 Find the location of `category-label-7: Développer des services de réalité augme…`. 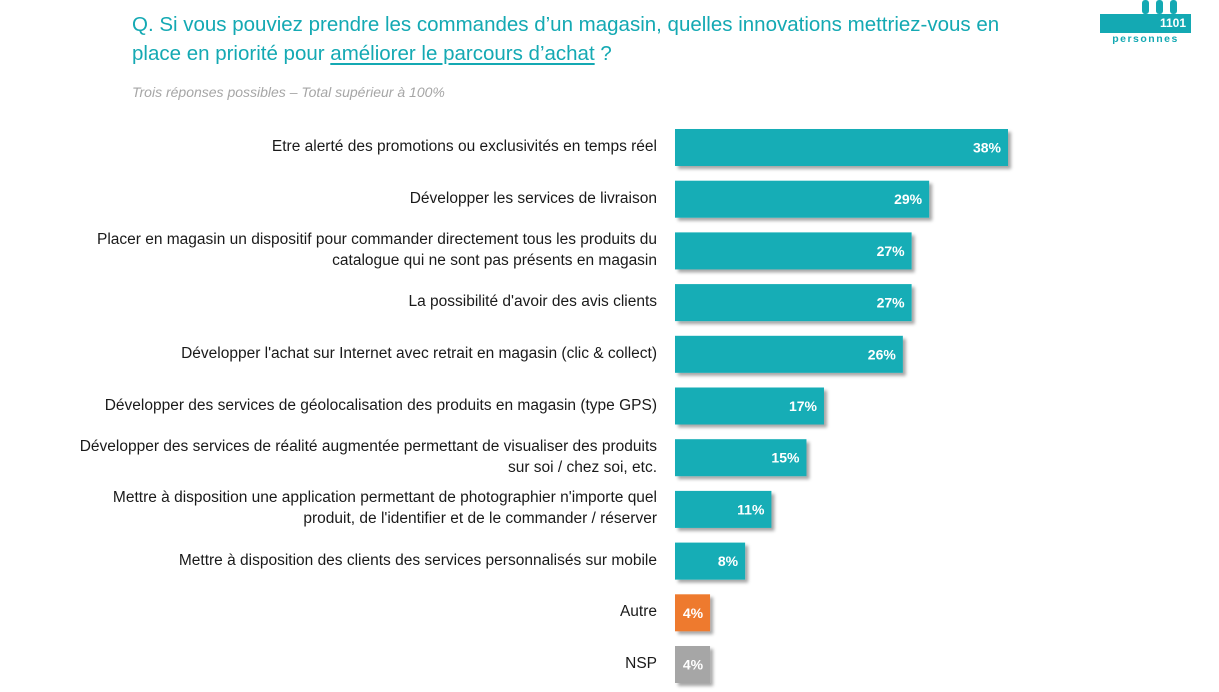

category-label-7: Développer des services de réalité augme… is located at coordinates (358, 456).